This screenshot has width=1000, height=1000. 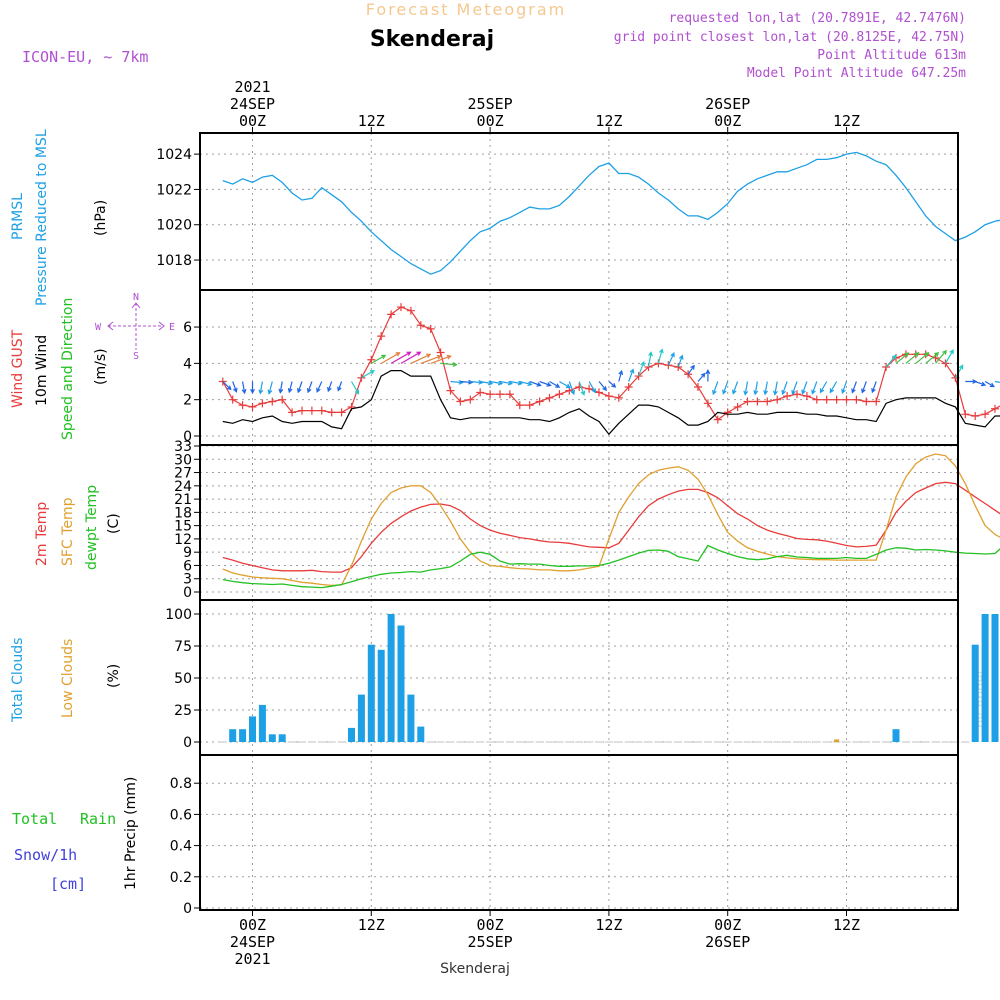 What do you see at coordinates (174, 190) in the screenshot?
I see `pressure-ytick-label: 1022` at bounding box center [174, 190].